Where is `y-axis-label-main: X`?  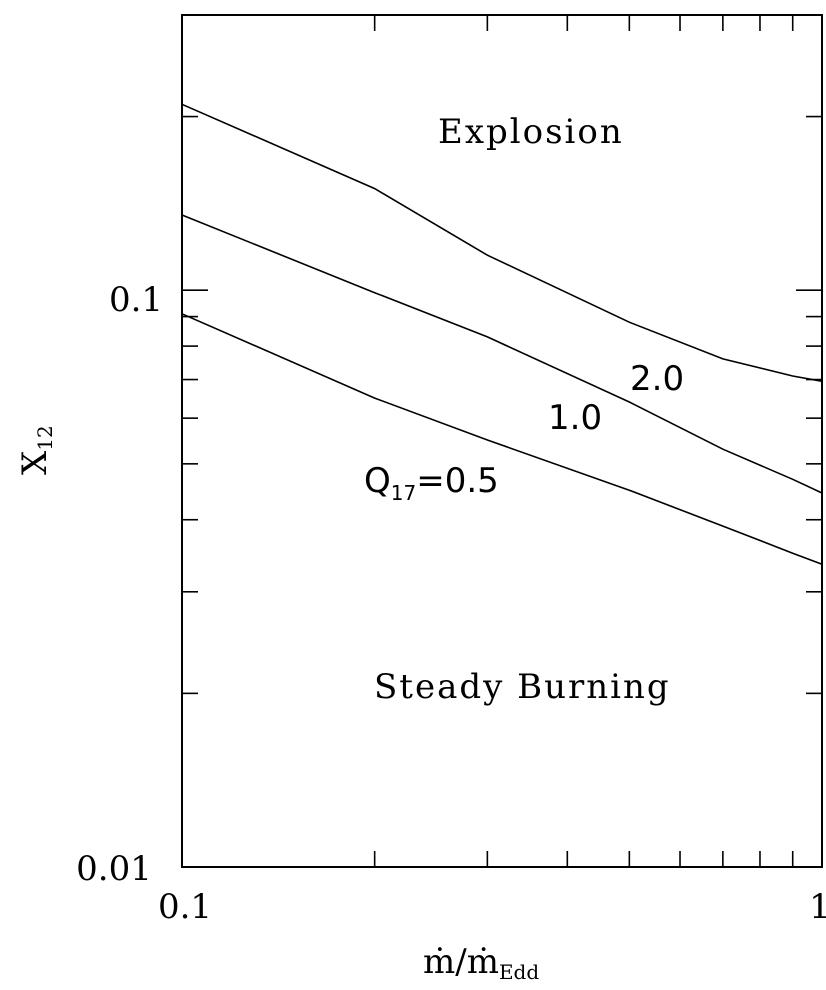 y-axis-label-main: X is located at coordinates (35, 462).